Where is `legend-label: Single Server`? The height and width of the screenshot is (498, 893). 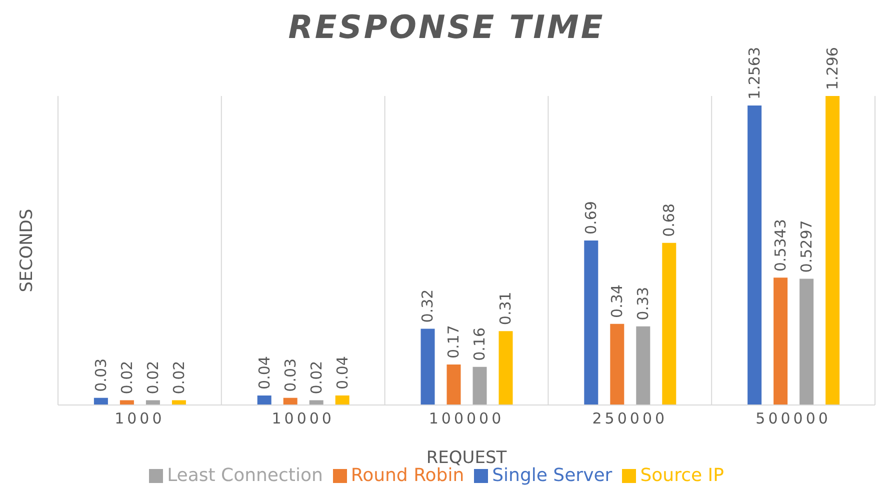
legend-label: Single Server is located at coordinates (552, 475).